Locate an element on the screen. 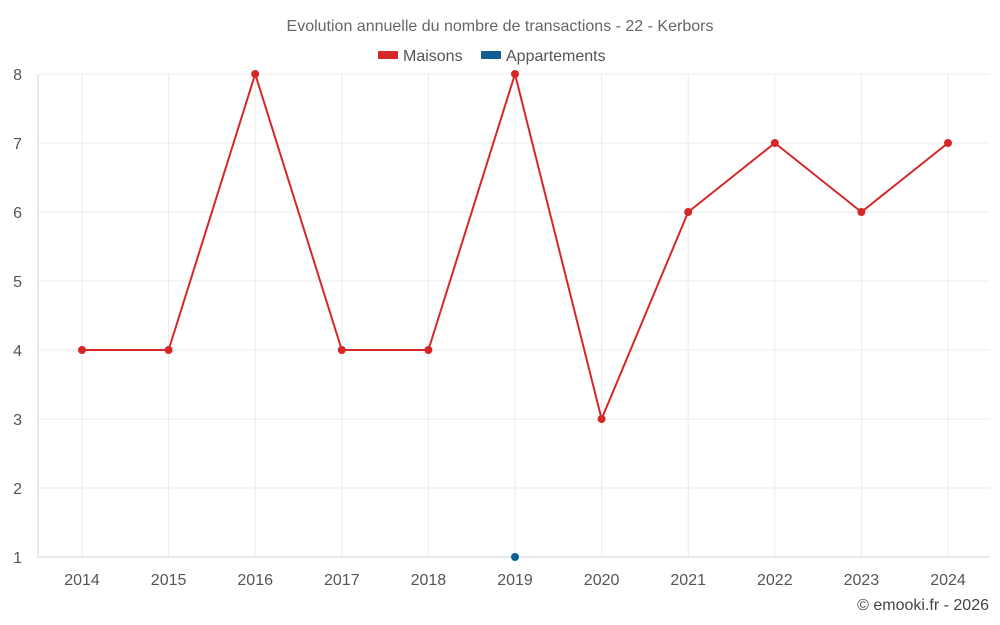  legend-label-maisons: Maisons is located at coordinates (433, 56).